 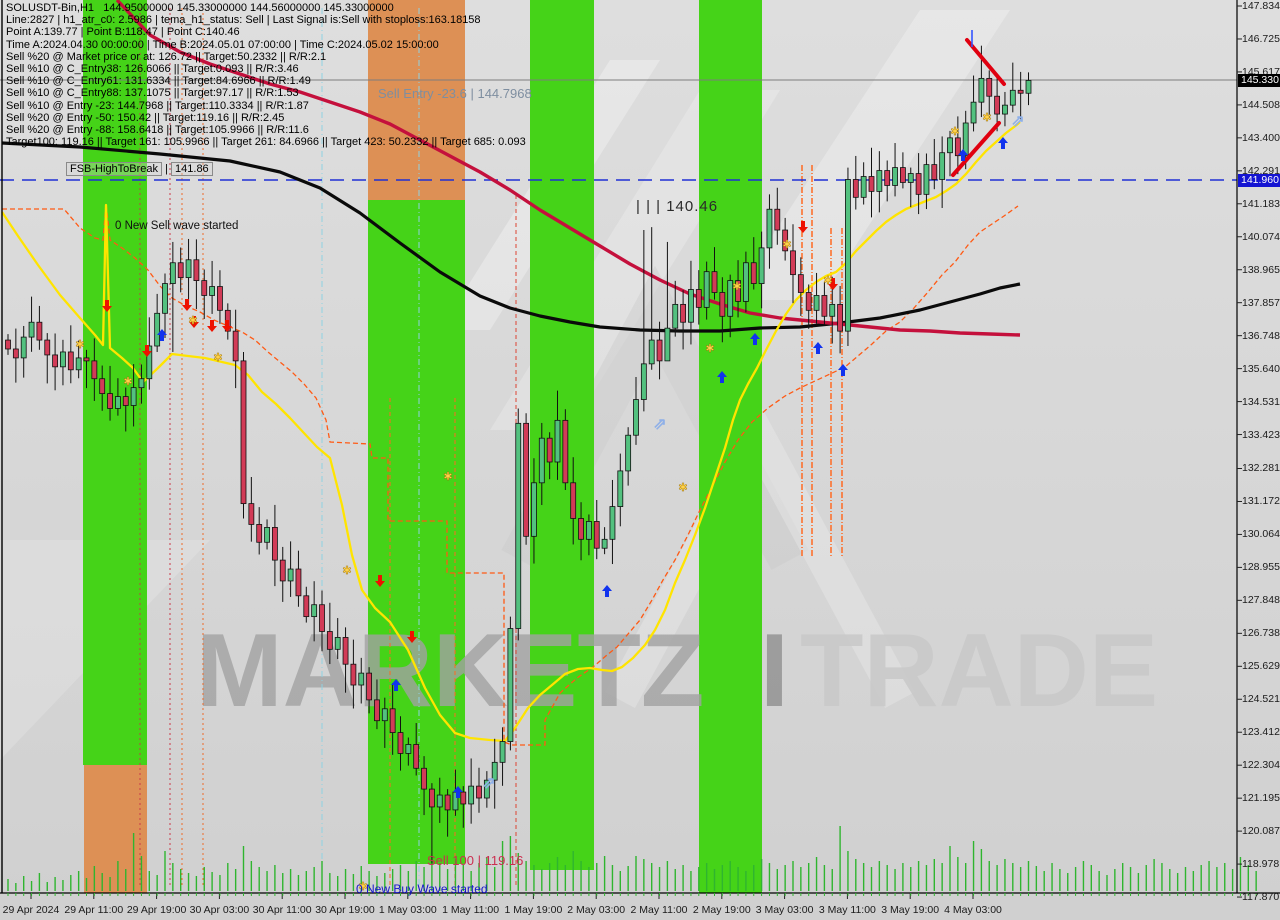 What do you see at coordinates (1259, 180) in the screenshot?
I see `breakout-level-price-label: 141.960` at bounding box center [1259, 180].